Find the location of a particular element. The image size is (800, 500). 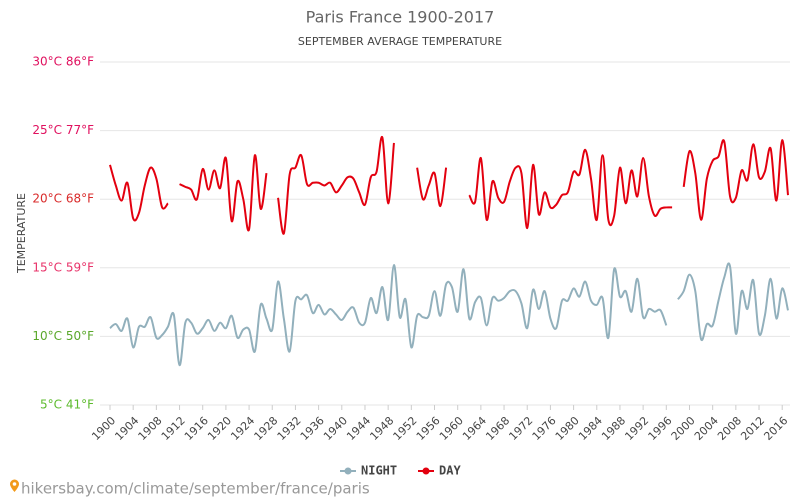

y-tick-label: 25°C 77°F is located at coordinates (63, 130).